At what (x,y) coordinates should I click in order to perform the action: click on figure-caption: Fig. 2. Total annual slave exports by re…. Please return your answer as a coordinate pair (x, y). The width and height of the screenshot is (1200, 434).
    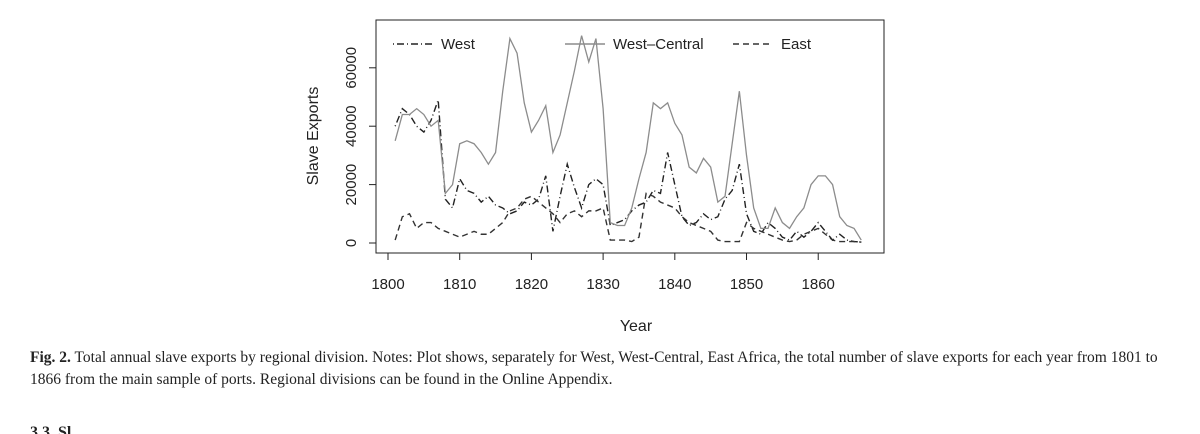
    Looking at the image, I should click on (605, 369).